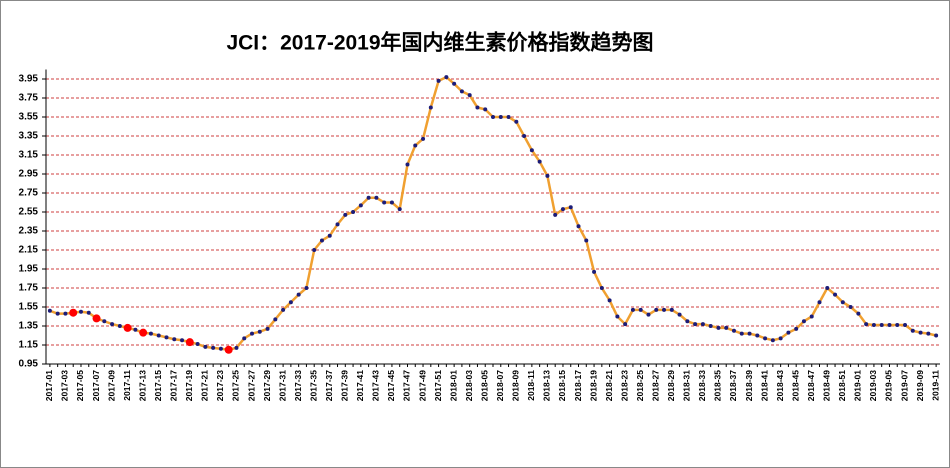 The image size is (950, 468). I want to click on x-tick-label: 2017-31, so click(282, 385).